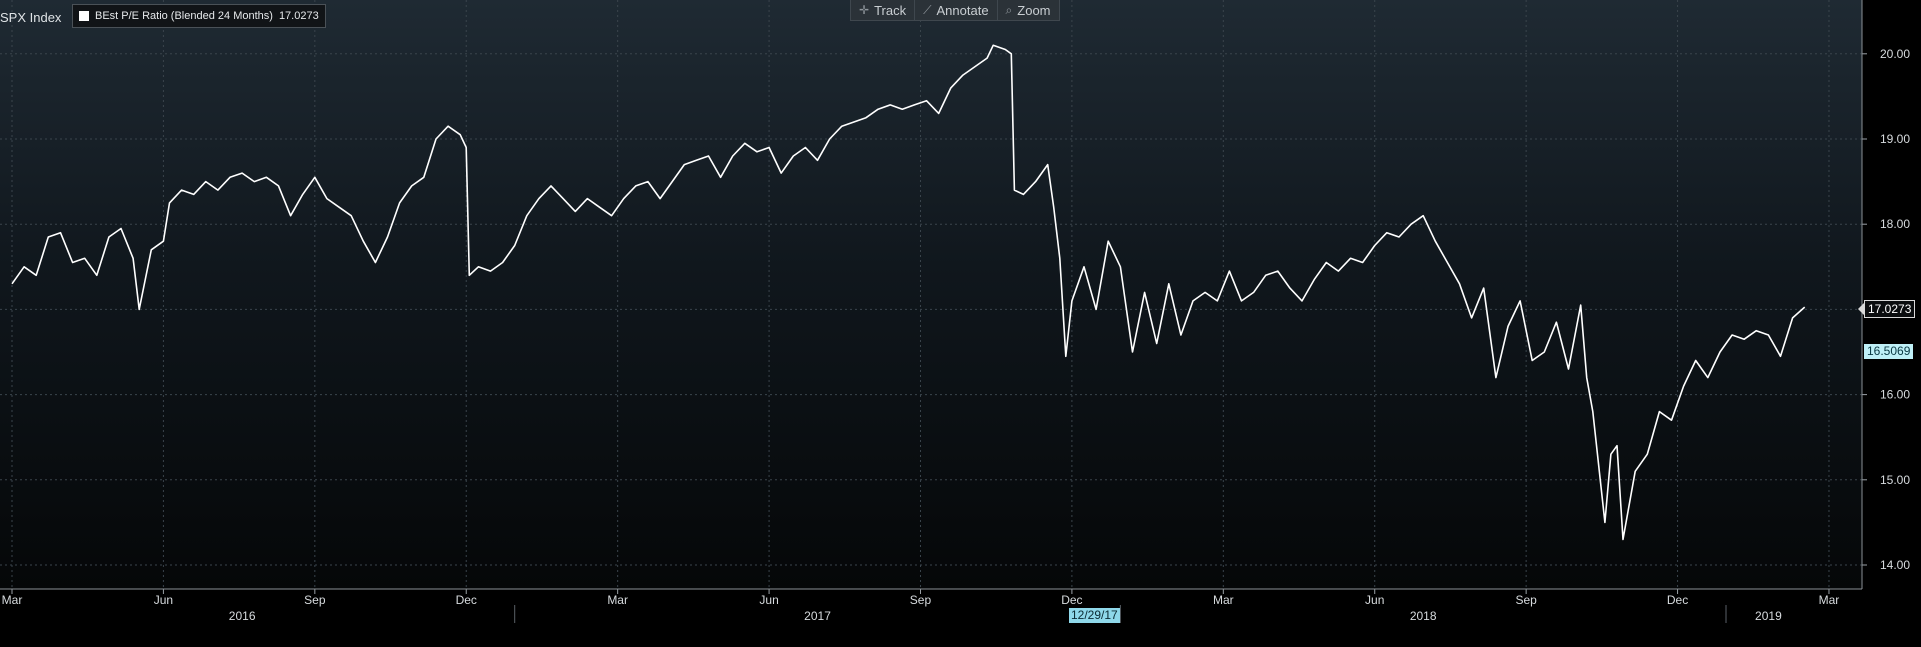 This screenshot has width=1921, height=647. What do you see at coordinates (1886, 309) in the screenshot?
I see `last-value-tag: 17.0273` at bounding box center [1886, 309].